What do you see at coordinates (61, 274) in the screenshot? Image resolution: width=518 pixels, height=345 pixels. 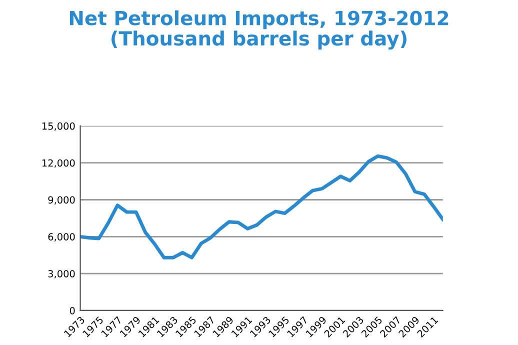 I see `y-tick-label: 3,000` at bounding box center [61, 274].